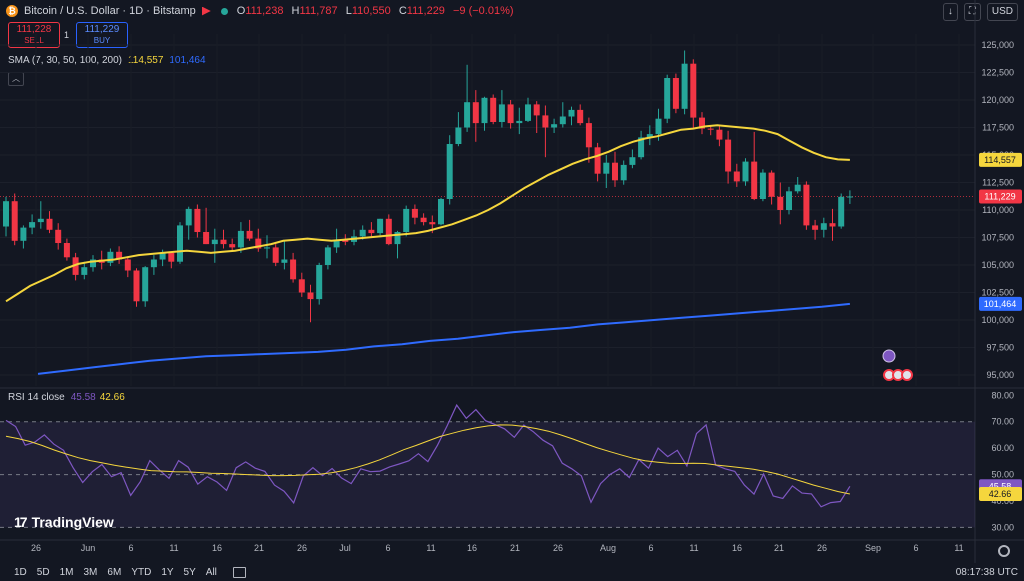 The height and width of the screenshot is (581, 1024). What do you see at coordinates (1000, 159) in the screenshot?
I see `sma50-price-tag-bg` at bounding box center [1000, 159].